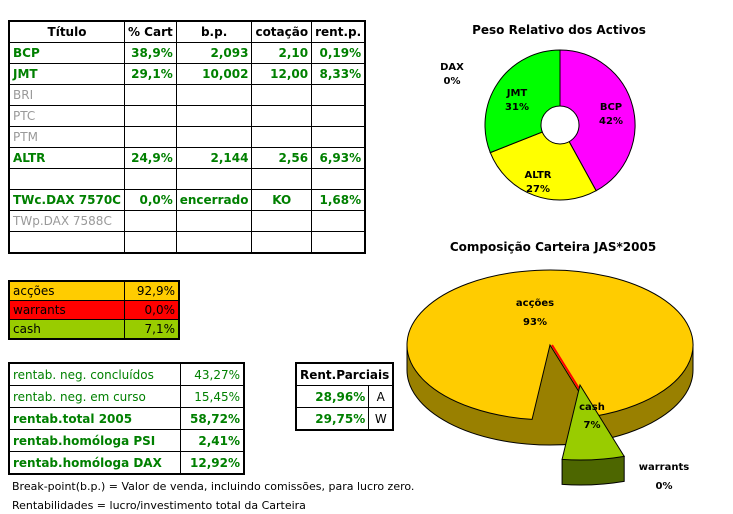 This screenshot has height=514, width=733. I want to click on header-row: Título % Cart b.p. cotação rent.p., so click(187, 31).